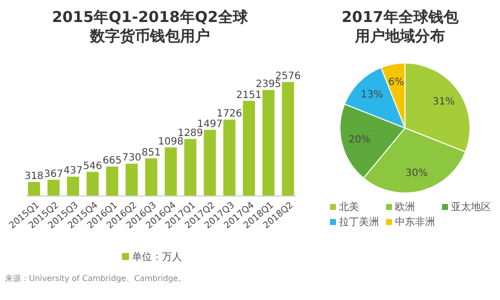 The width and height of the screenshot is (500, 300). I want to click on data-label: 6%, so click(396, 82).